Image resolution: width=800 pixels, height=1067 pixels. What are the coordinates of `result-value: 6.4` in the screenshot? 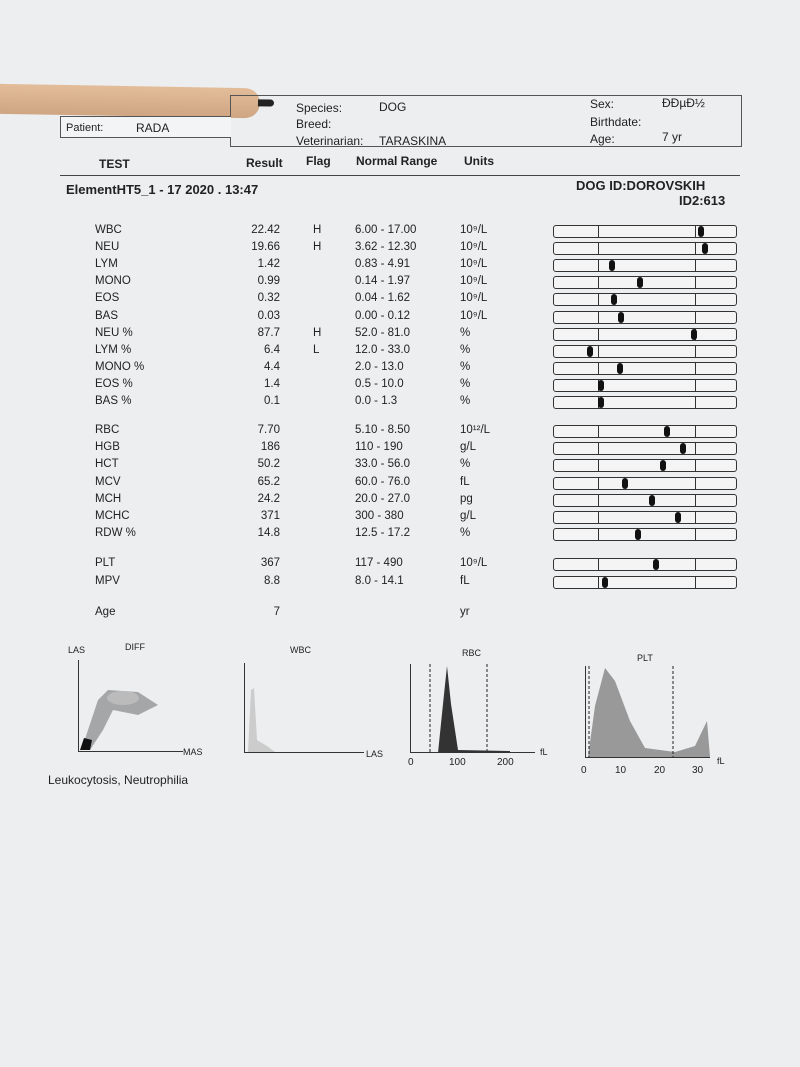 It's located at (272, 349).